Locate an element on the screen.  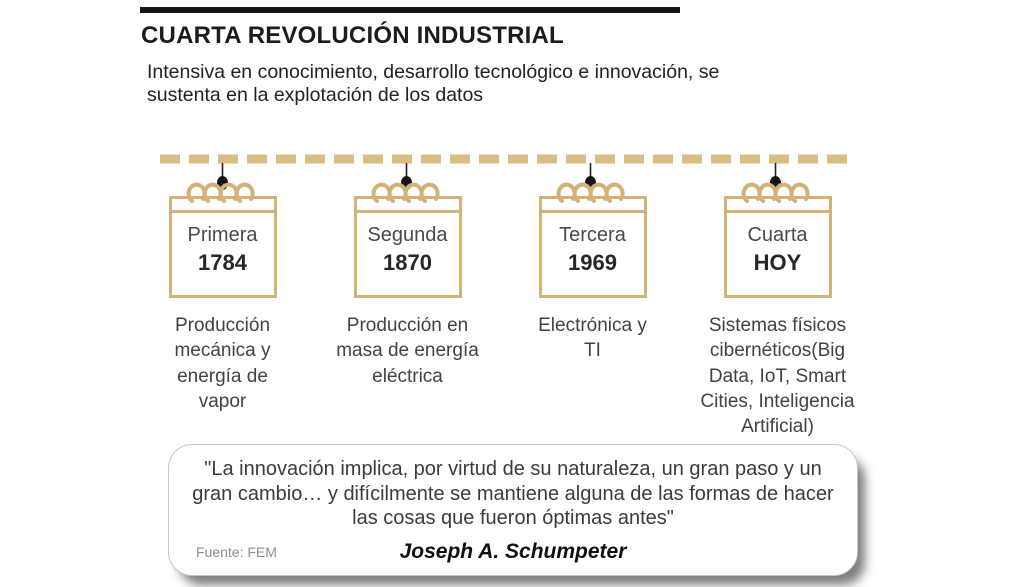
milestone-name: Primera is located at coordinates (222, 235).